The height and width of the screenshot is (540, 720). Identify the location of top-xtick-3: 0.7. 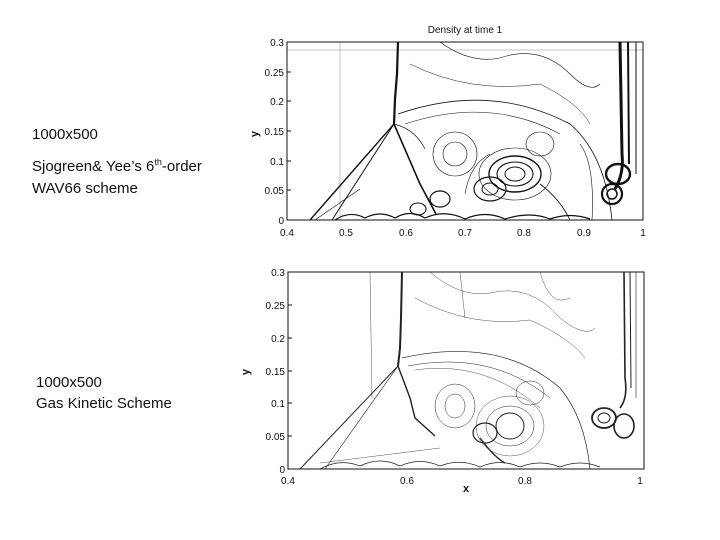
(465, 233).